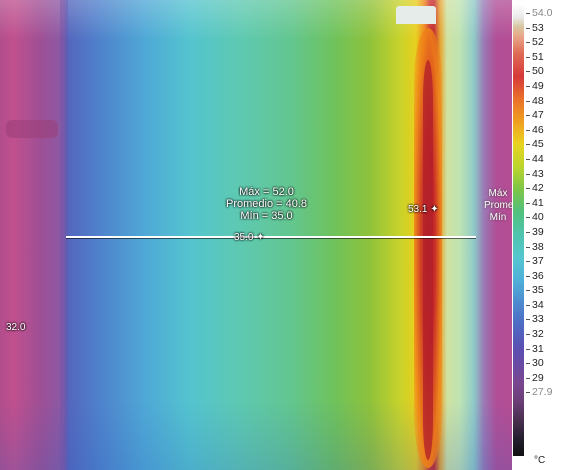 Image resolution: width=564 pixels, height=470 pixels. What do you see at coordinates (244, 237) in the screenshot?
I see `line-min-value: 35.0` at bounding box center [244, 237].